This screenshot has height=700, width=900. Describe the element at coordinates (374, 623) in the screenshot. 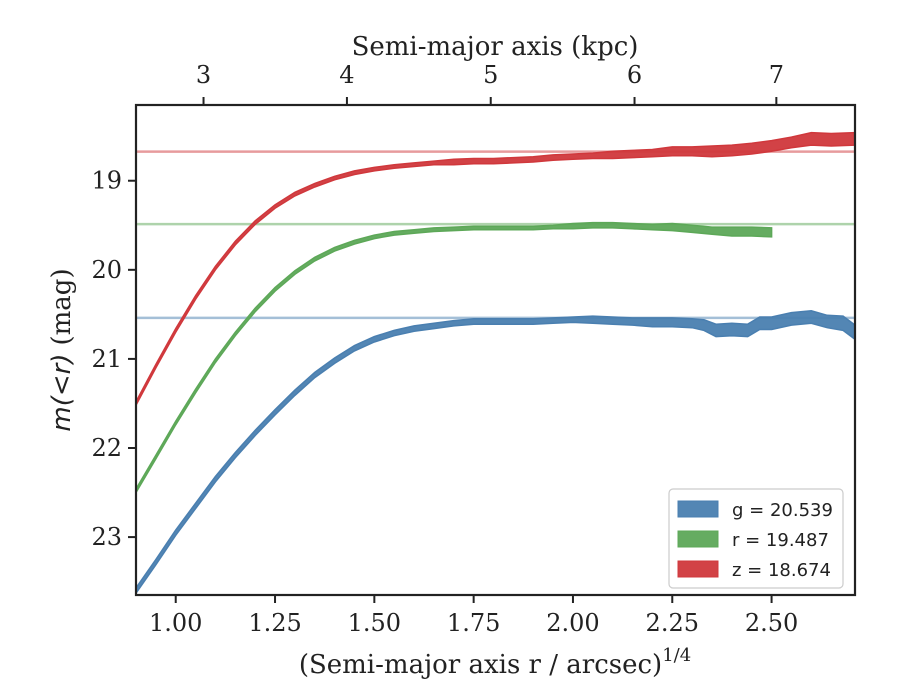

I see `x-tick-label: 1.50` at that location.